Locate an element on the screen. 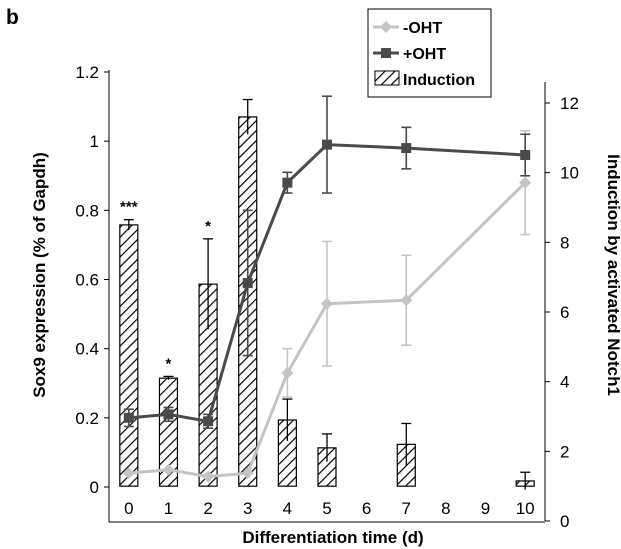 This screenshot has width=621, height=549. legend-label: +OHT is located at coordinates (424, 54).